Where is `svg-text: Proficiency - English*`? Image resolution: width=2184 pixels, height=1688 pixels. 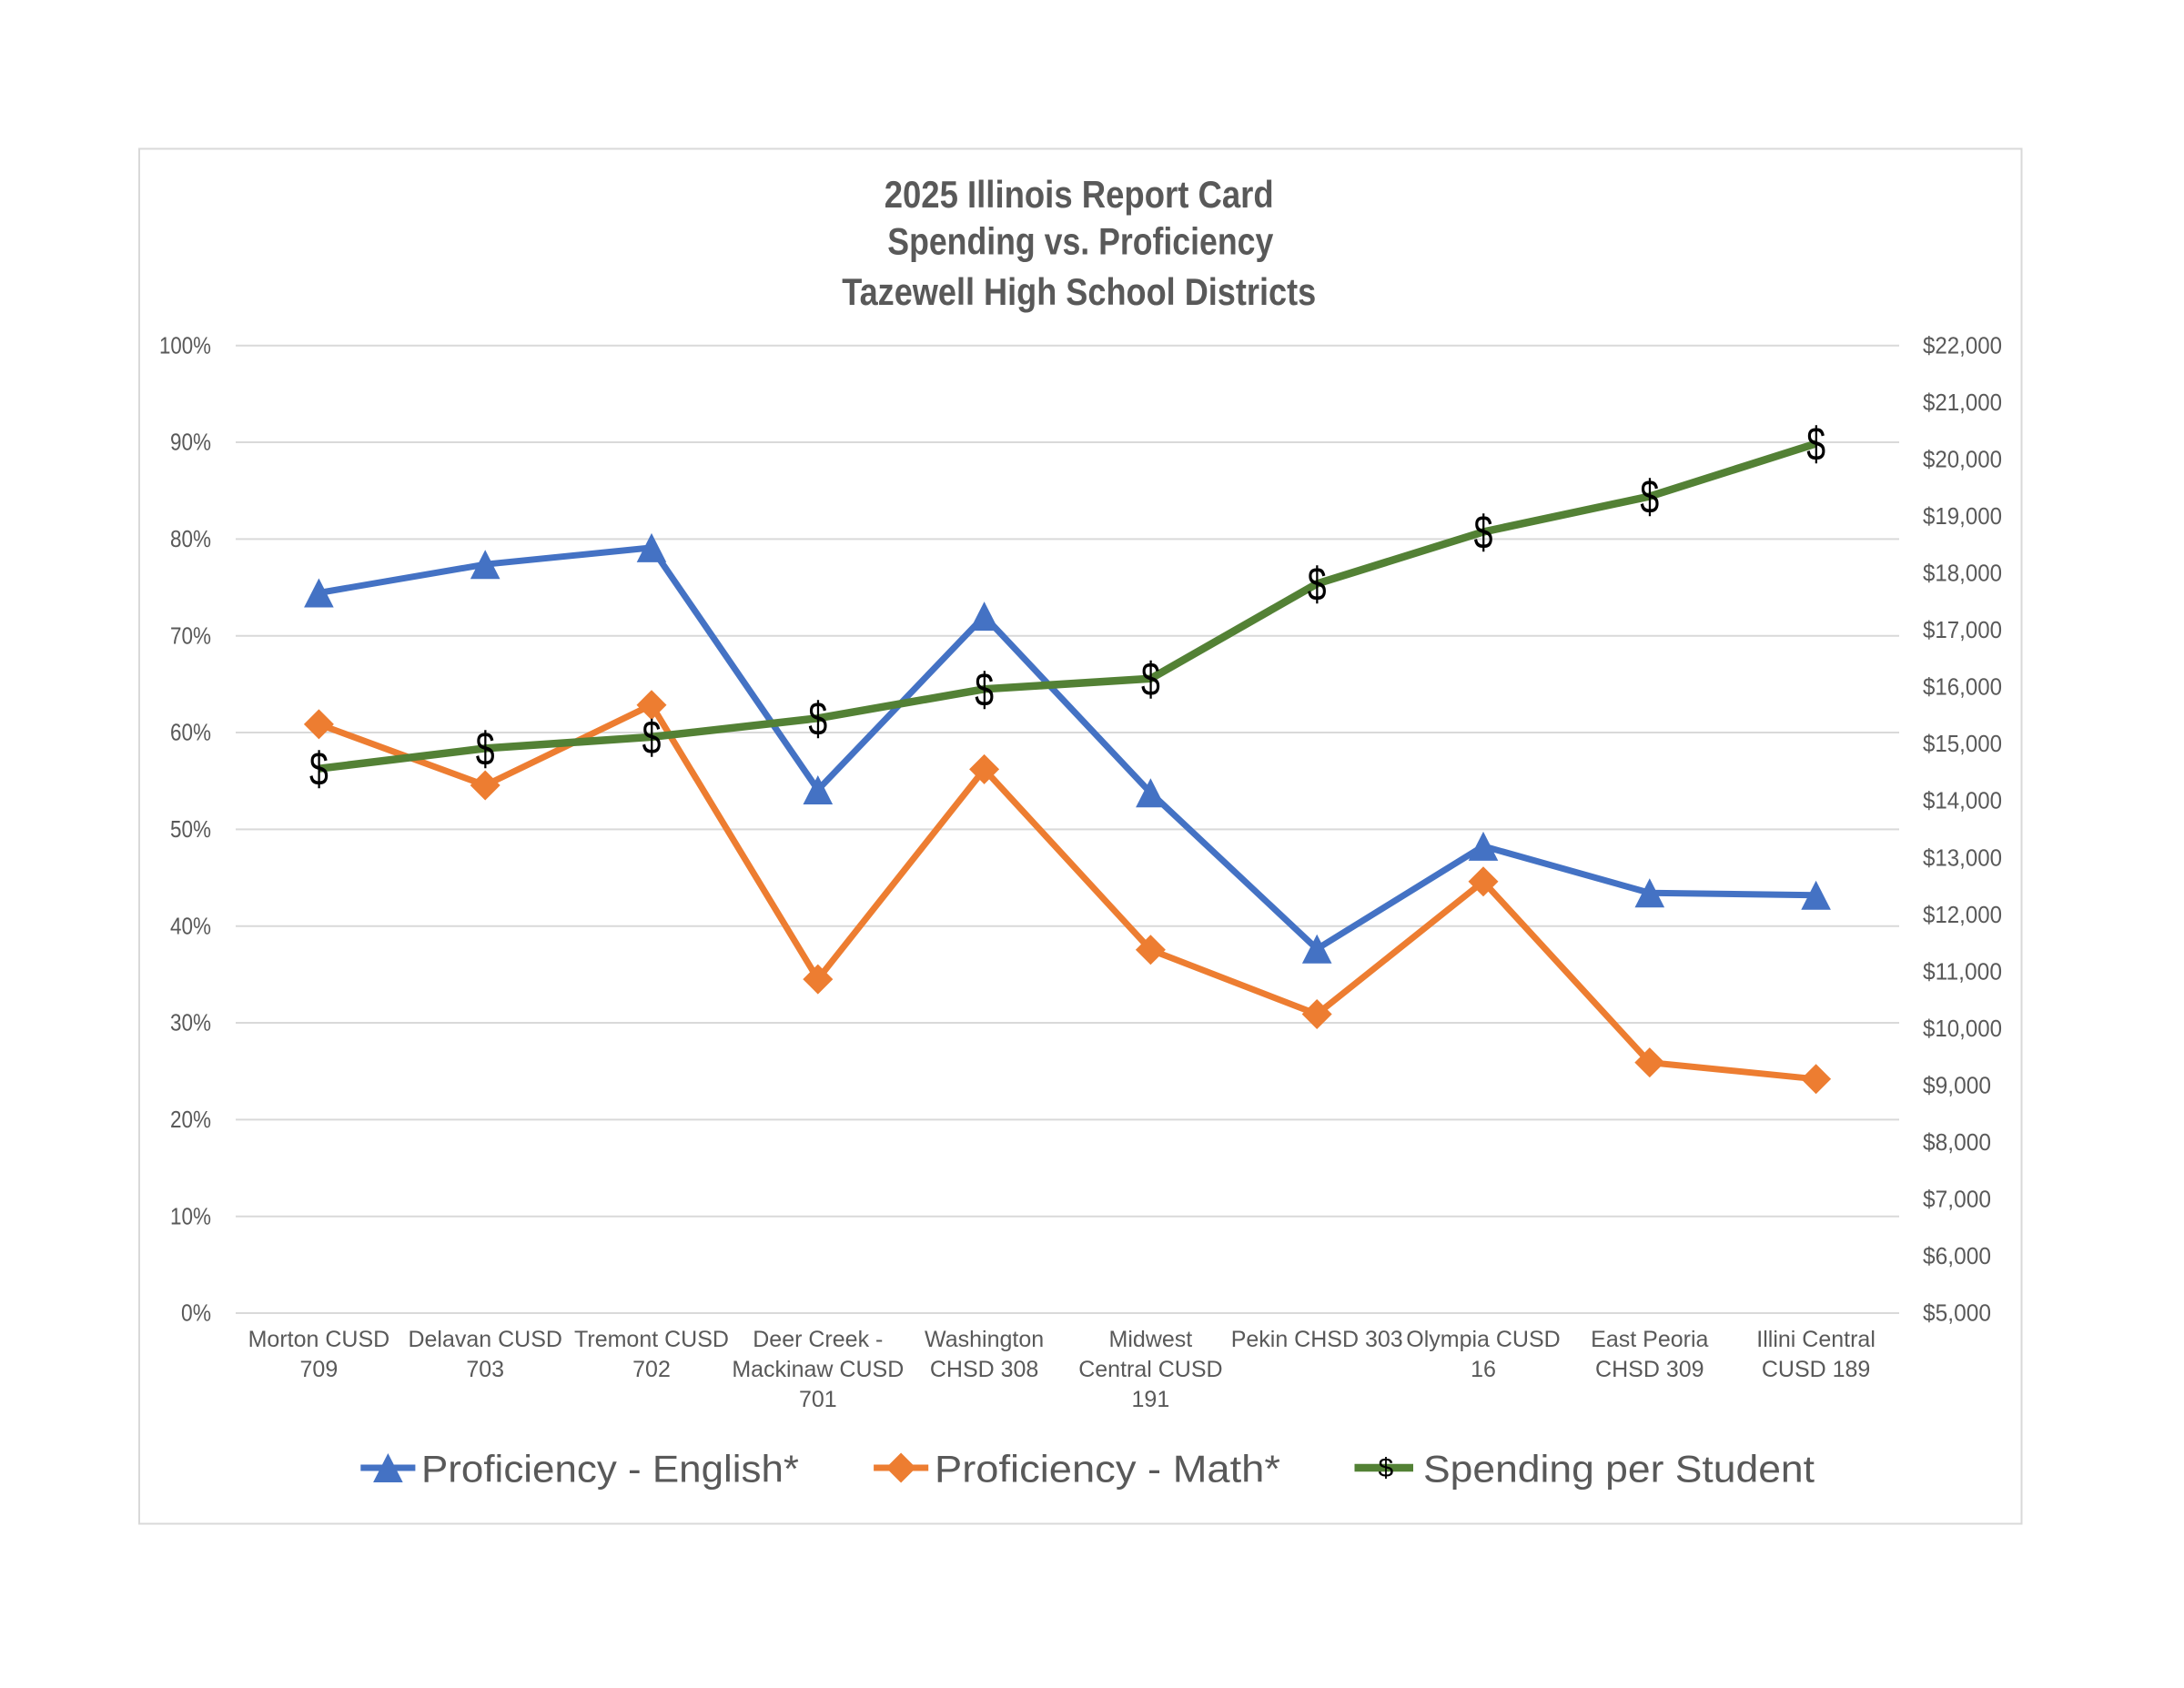 svg-text: Proficiency - English* is located at coordinates (610, 1468).